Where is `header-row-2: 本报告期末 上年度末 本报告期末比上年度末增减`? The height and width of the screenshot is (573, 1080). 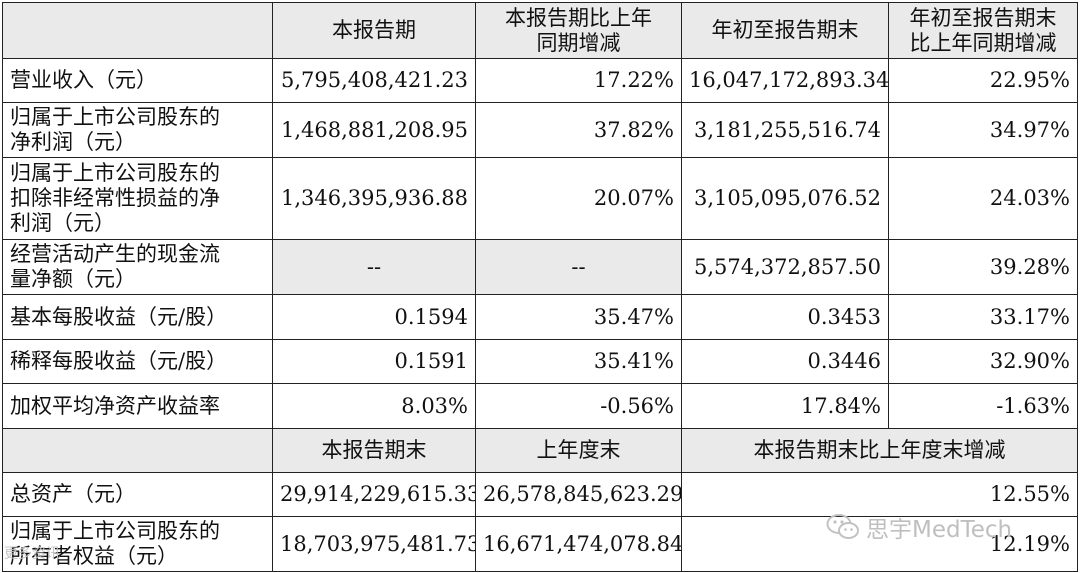 header-row-2: 本报告期末 上年度末 本报告期末比上年度末增减 is located at coordinates (540, 450).